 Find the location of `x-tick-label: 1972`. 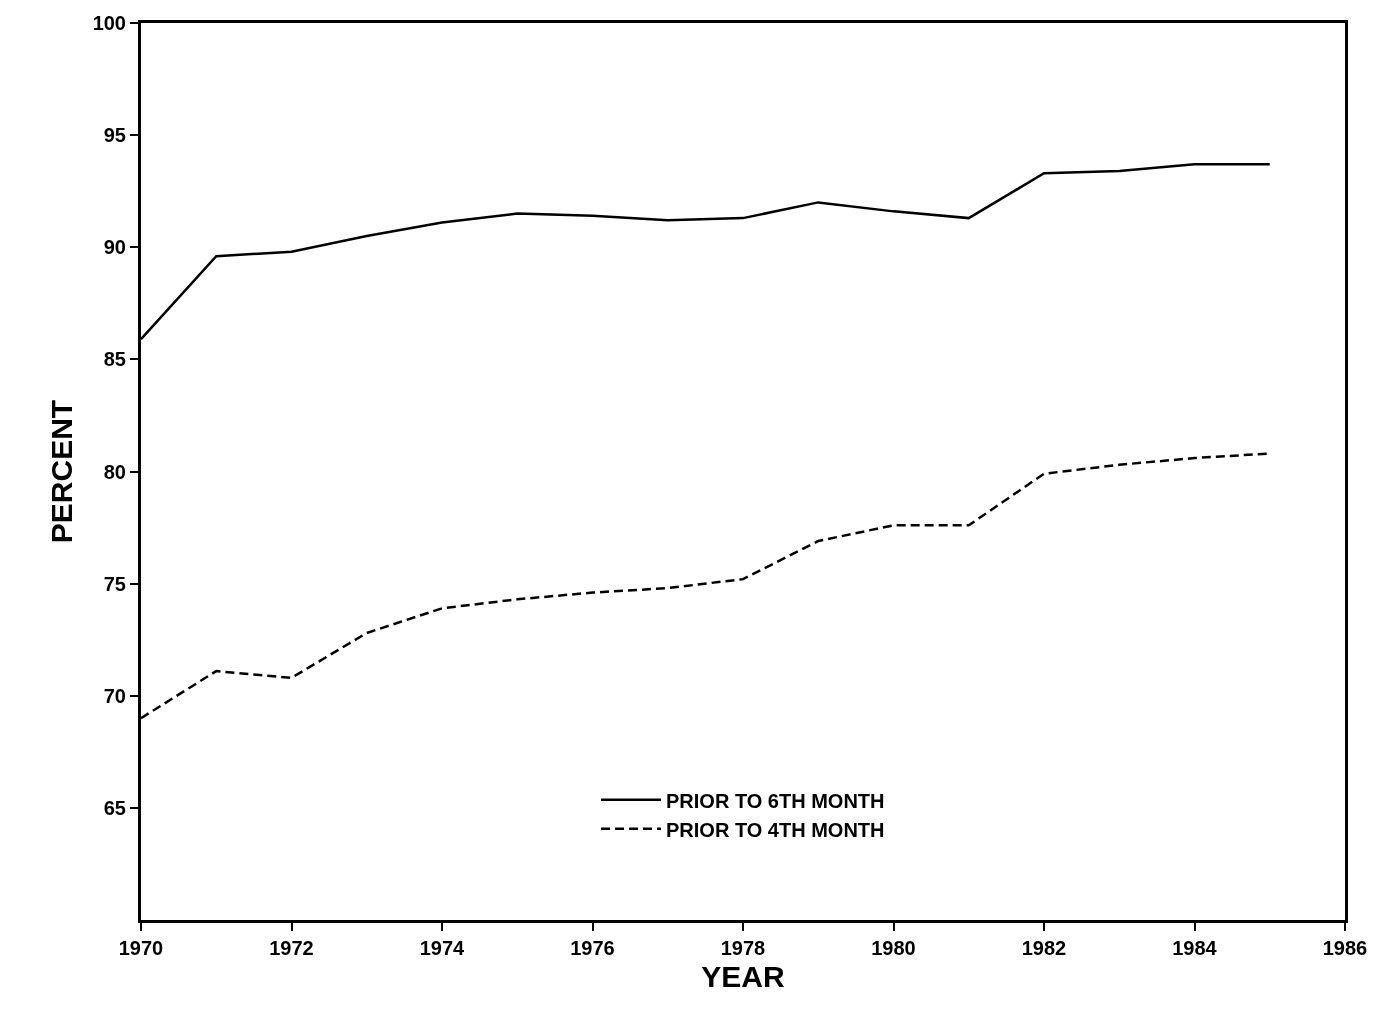

x-tick-label: 1972 is located at coordinates (291, 948).